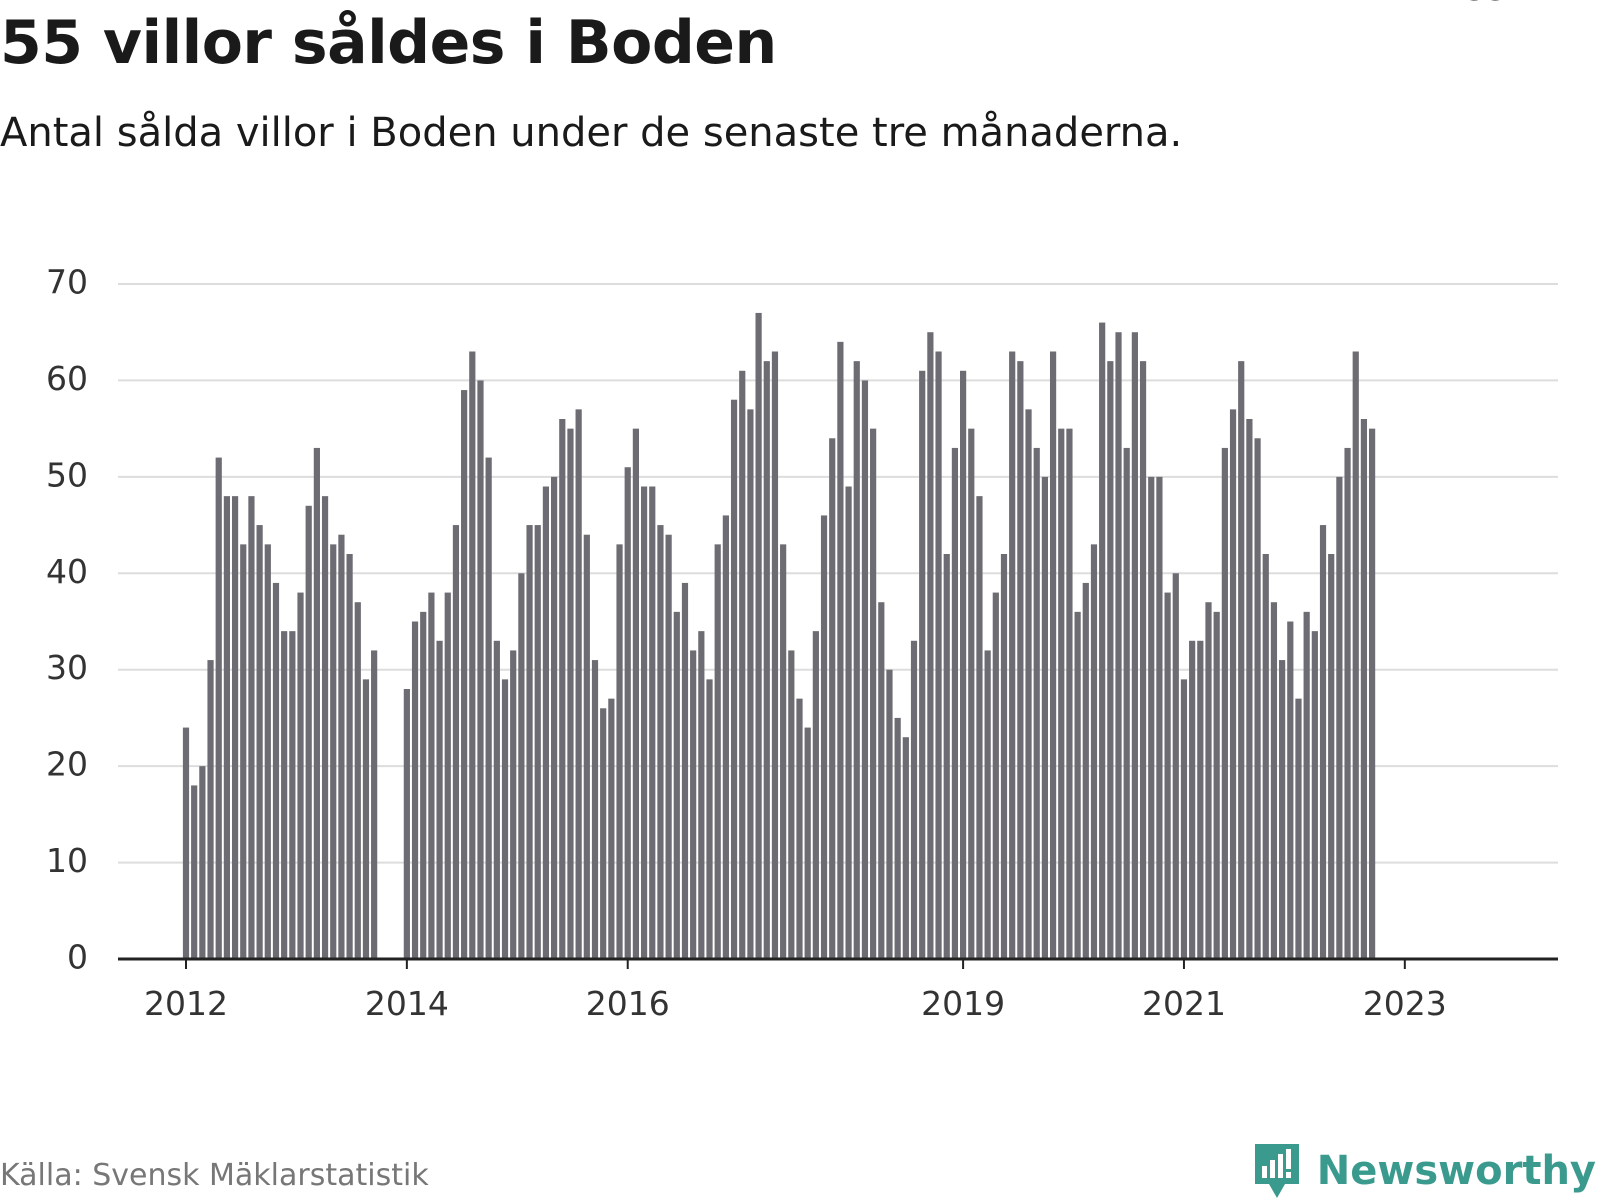 The height and width of the screenshot is (1202, 1600). Describe the element at coordinates (67, 860) in the screenshot. I see `y-tick-label: 10` at that location.